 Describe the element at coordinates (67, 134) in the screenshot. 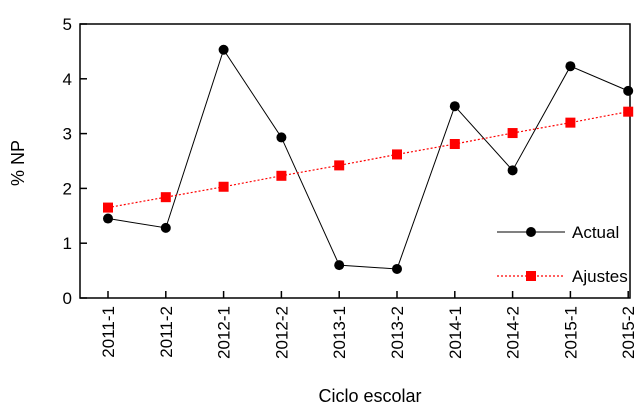

I see `y-tick-label: 3` at that location.